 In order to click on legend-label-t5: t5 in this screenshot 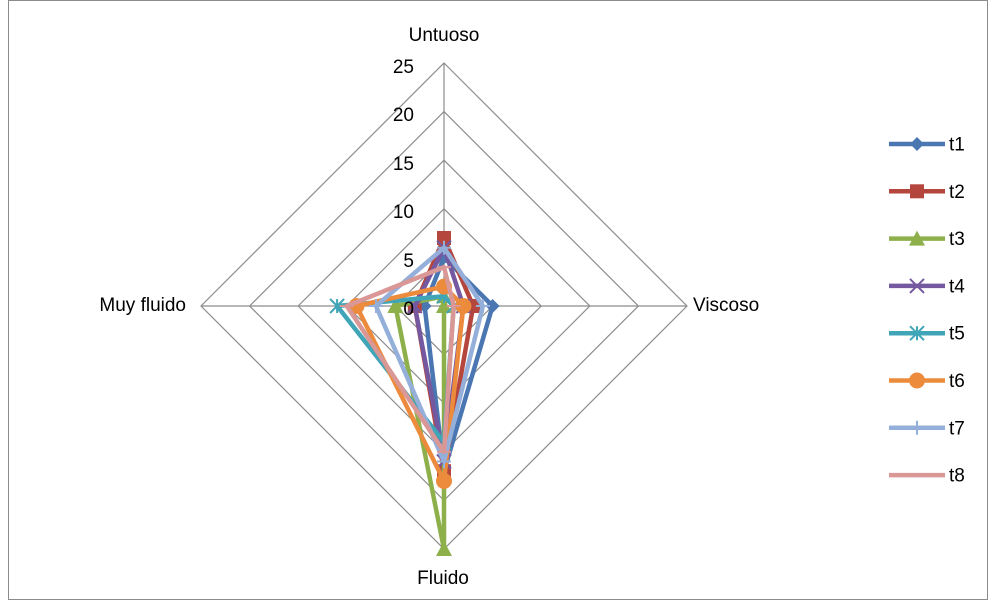, I will do `click(957, 334)`.